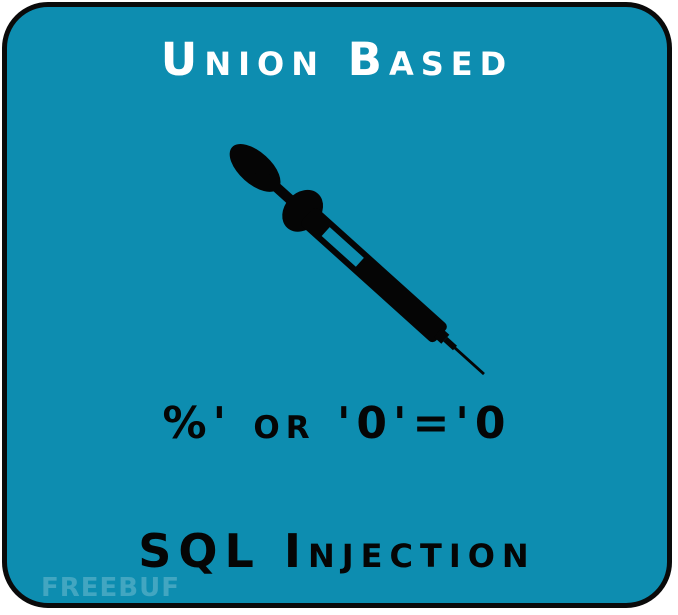 This screenshot has height=615, width=678. Describe the element at coordinates (337, 551) in the screenshot. I see `card-footer-title: SQL Injection` at that location.